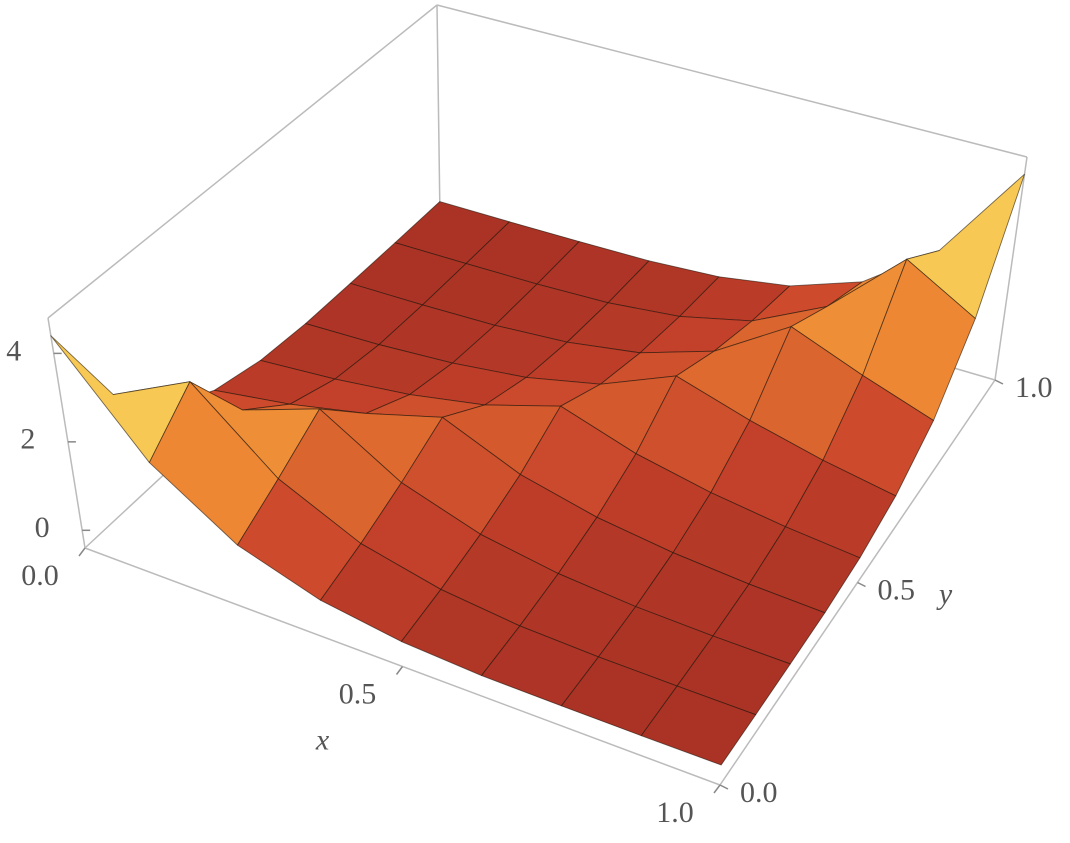 This screenshot has height=843, width=1070. I want to click on y-tick-label: 1.0, so click(1034, 387).